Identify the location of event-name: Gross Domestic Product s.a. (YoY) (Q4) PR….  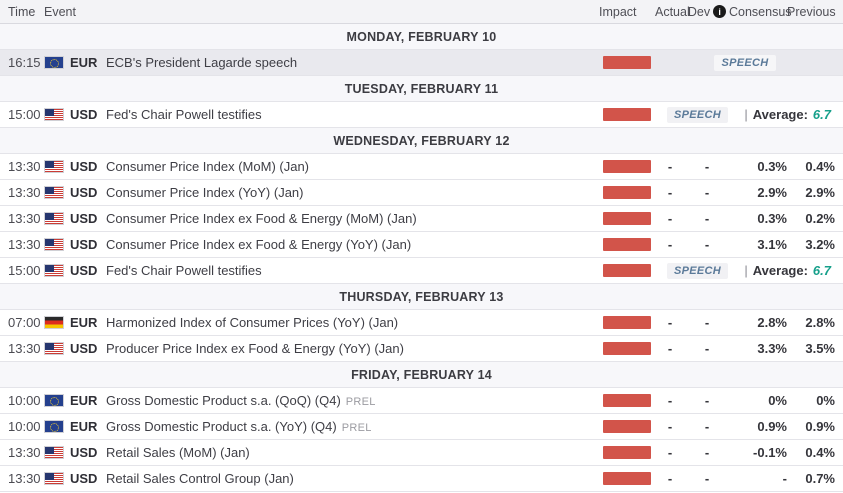
(239, 426).